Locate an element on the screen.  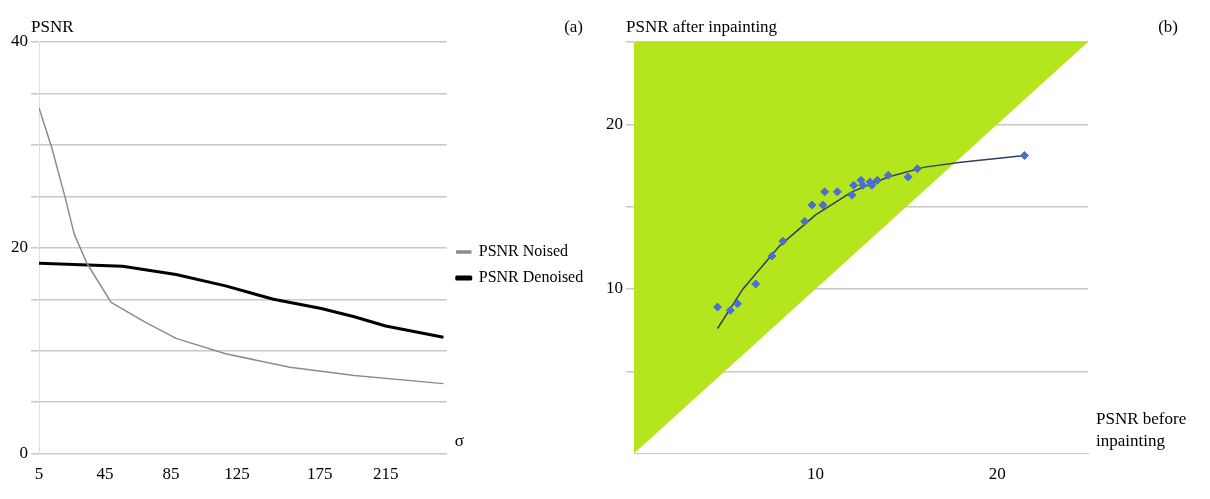
y-tick-label: 40 is located at coordinates (19, 41).